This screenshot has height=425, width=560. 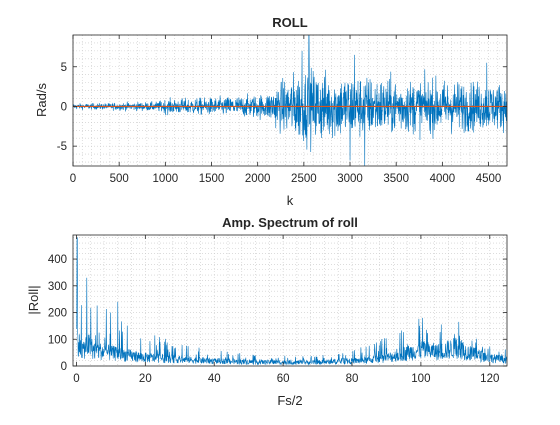 I want to click on spectrum-x-label: Fs/2, so click(x=289, y=400).